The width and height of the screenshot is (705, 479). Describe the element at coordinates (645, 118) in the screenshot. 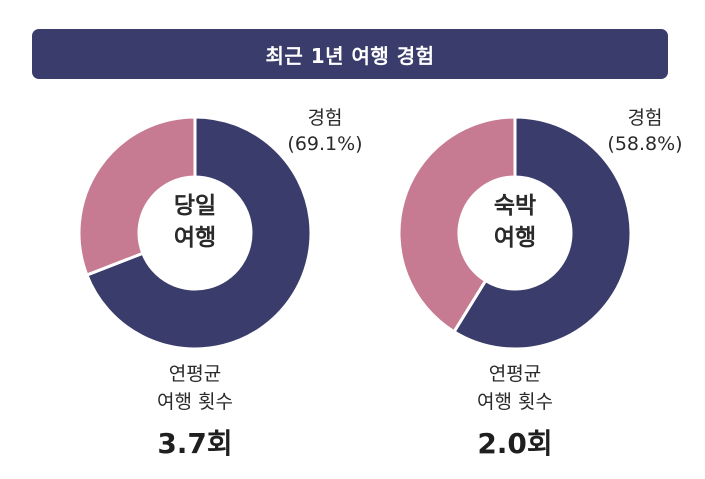

I see `overnight-trip-experience-text: 경험` at that location.